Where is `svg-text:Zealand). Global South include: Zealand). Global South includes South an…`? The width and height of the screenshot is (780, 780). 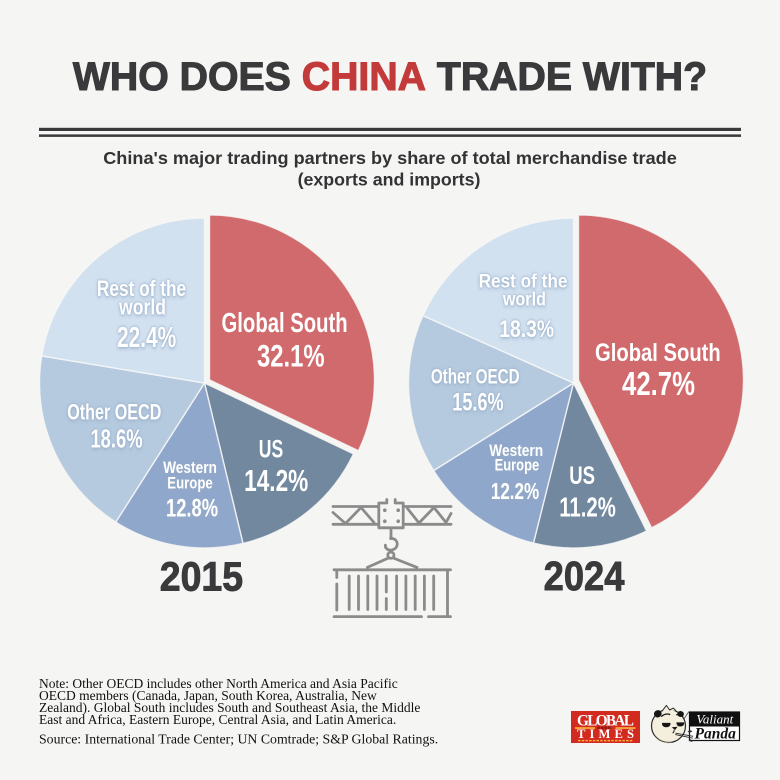 svg-text:Zealand). Global South include: Zealand). Global South includes South an… is located at coordinates (229, 707).